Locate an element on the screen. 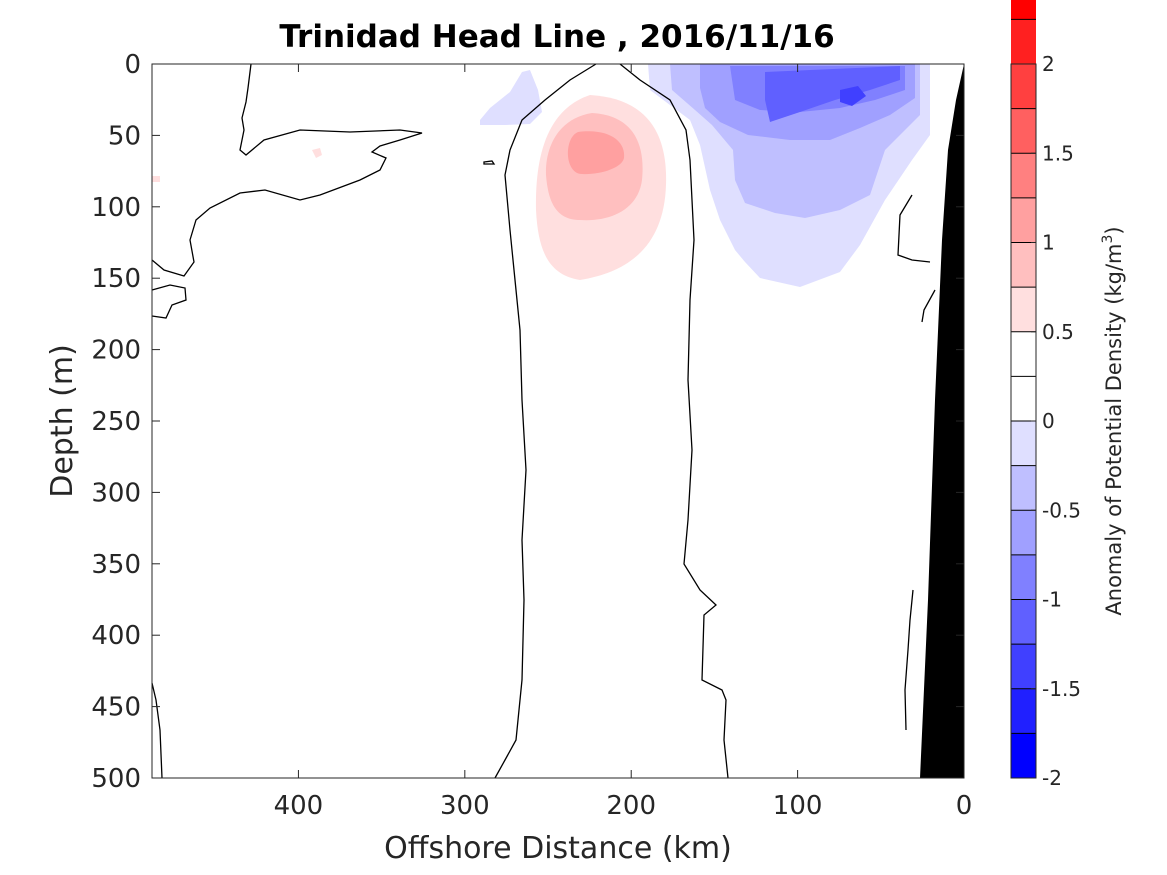  y-tick-label: 50 is located at coordinates (124, 136).